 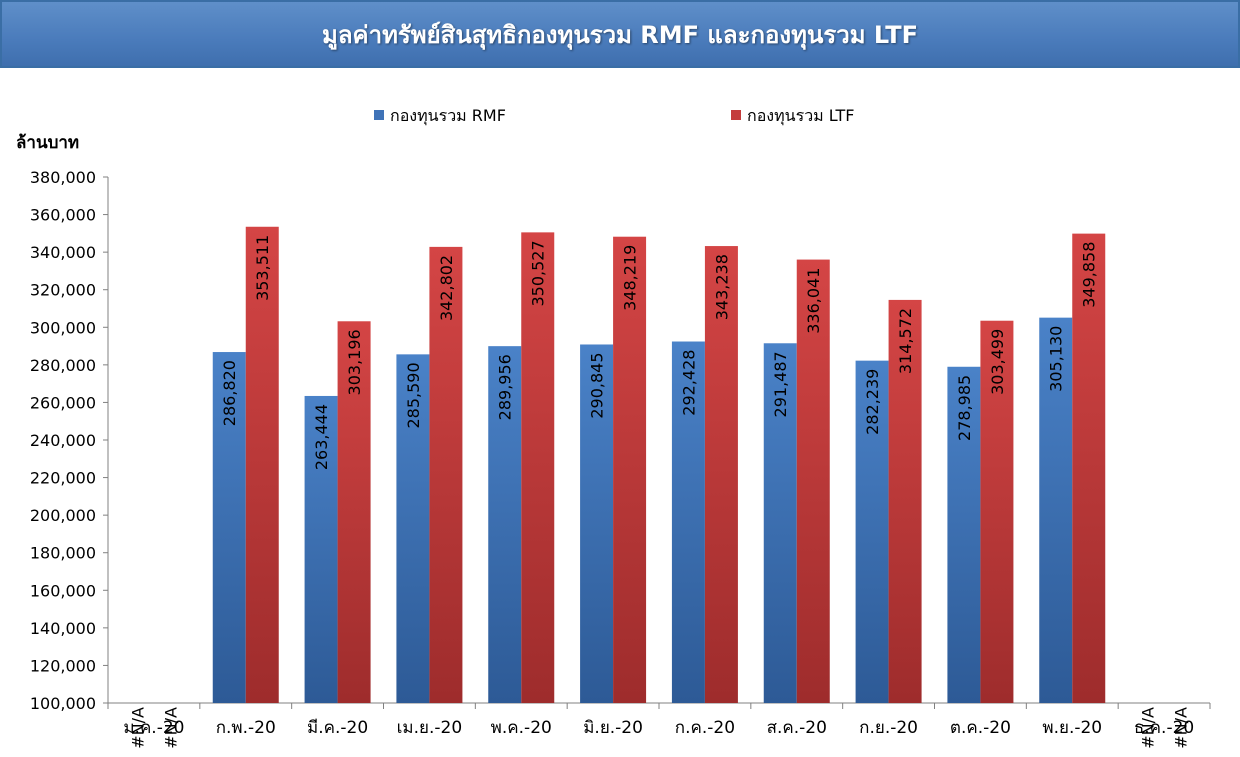 I want to click on y-tick-label: 160,000, so click(x=63, y=590).